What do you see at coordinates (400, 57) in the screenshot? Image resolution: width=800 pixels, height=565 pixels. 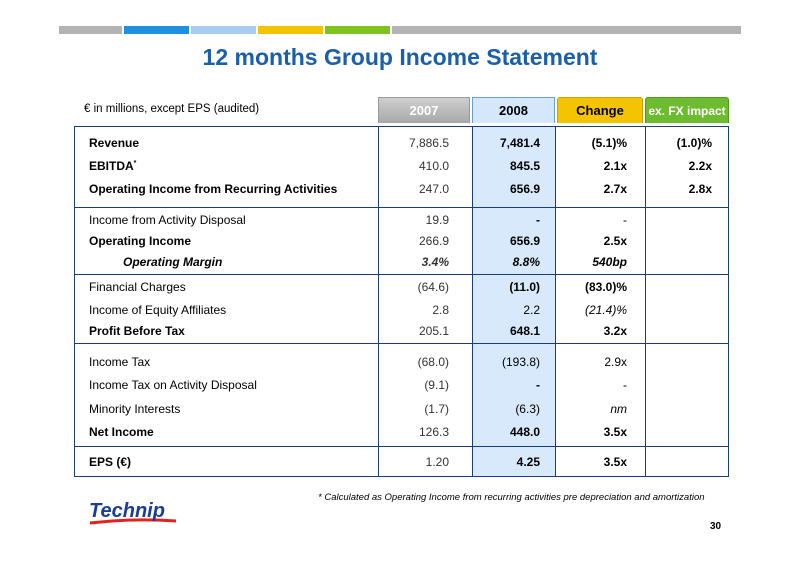 I see `slide-title: 12 months Group Income Statement` at bounding box center [400, 57].